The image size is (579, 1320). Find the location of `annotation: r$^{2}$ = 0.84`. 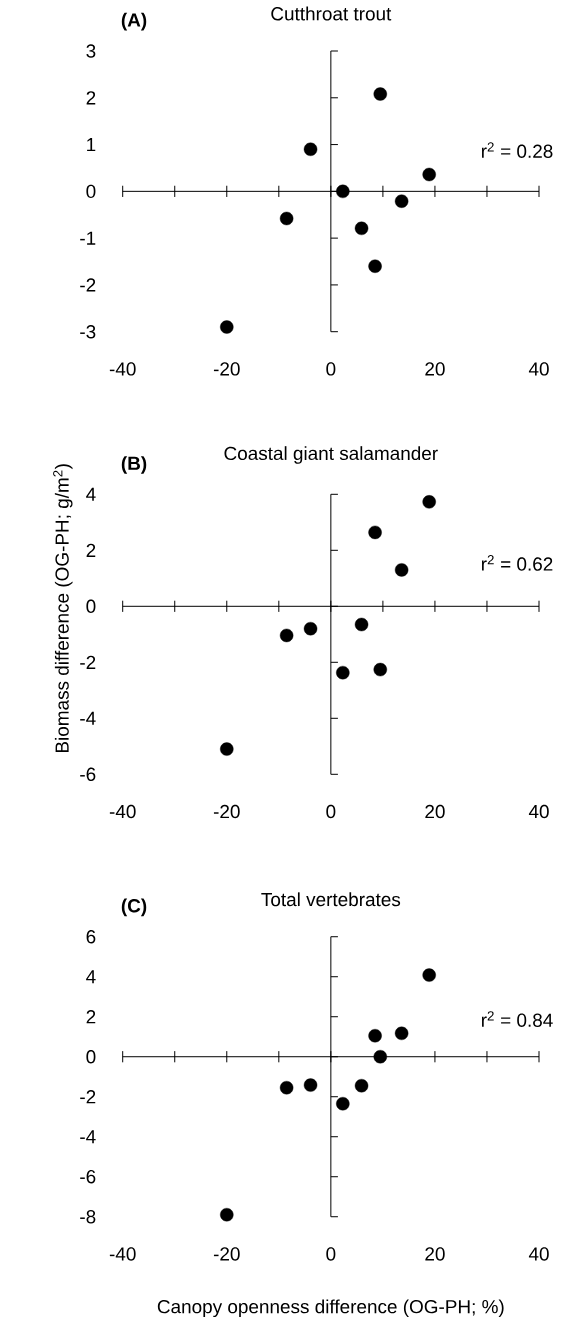

annotation: r$^{2}$ = 0.84 is located at coordinates (517, 1019).